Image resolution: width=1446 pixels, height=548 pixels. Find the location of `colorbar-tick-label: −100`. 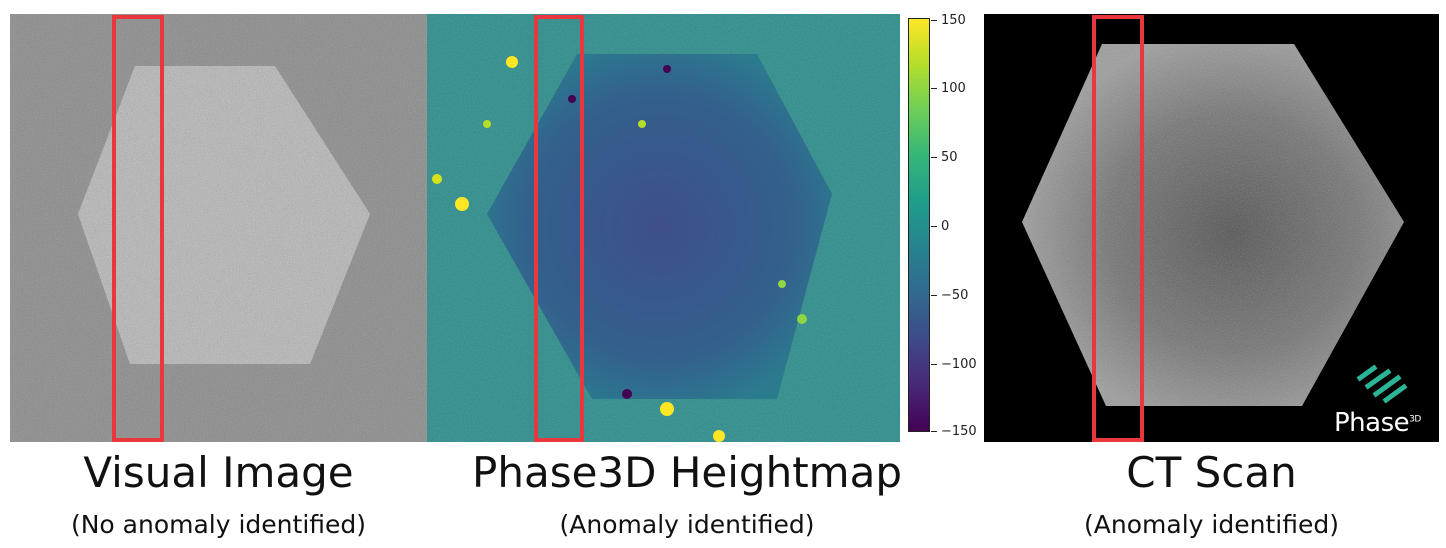

colorbar-tick-label: −100 is located at coordinates (959, 364).